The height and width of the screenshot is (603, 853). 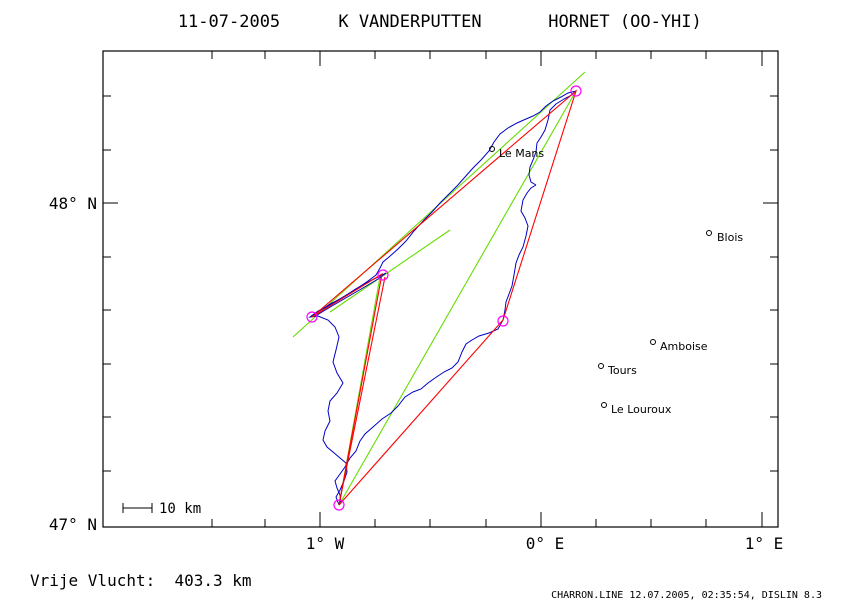 I want to click on turnpoint-start, so click(x=339, y=505).